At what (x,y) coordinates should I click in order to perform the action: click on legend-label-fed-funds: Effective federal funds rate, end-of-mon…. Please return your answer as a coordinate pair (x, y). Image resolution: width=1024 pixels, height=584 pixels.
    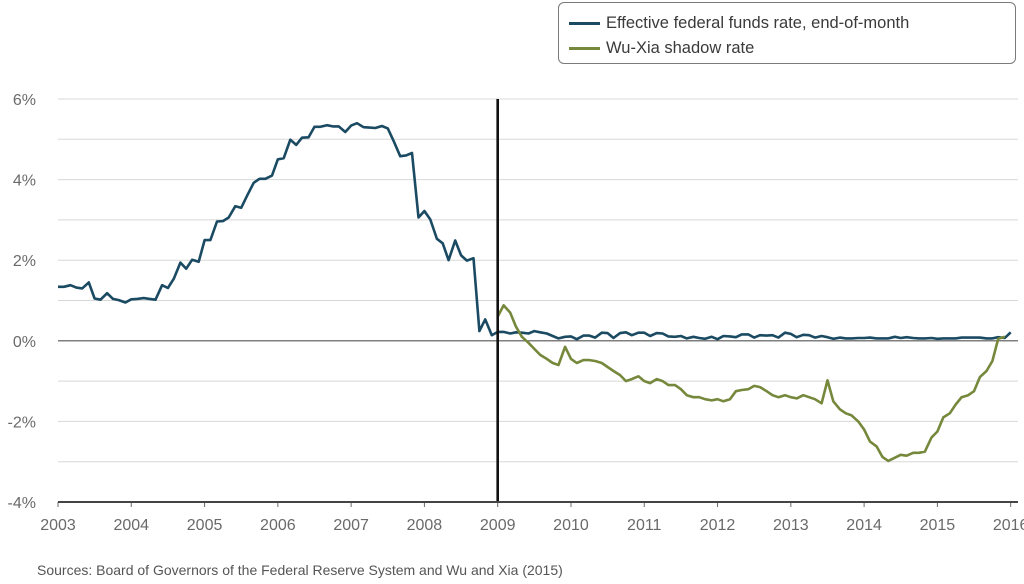
    Looking at the image, I should click on (758, 22).